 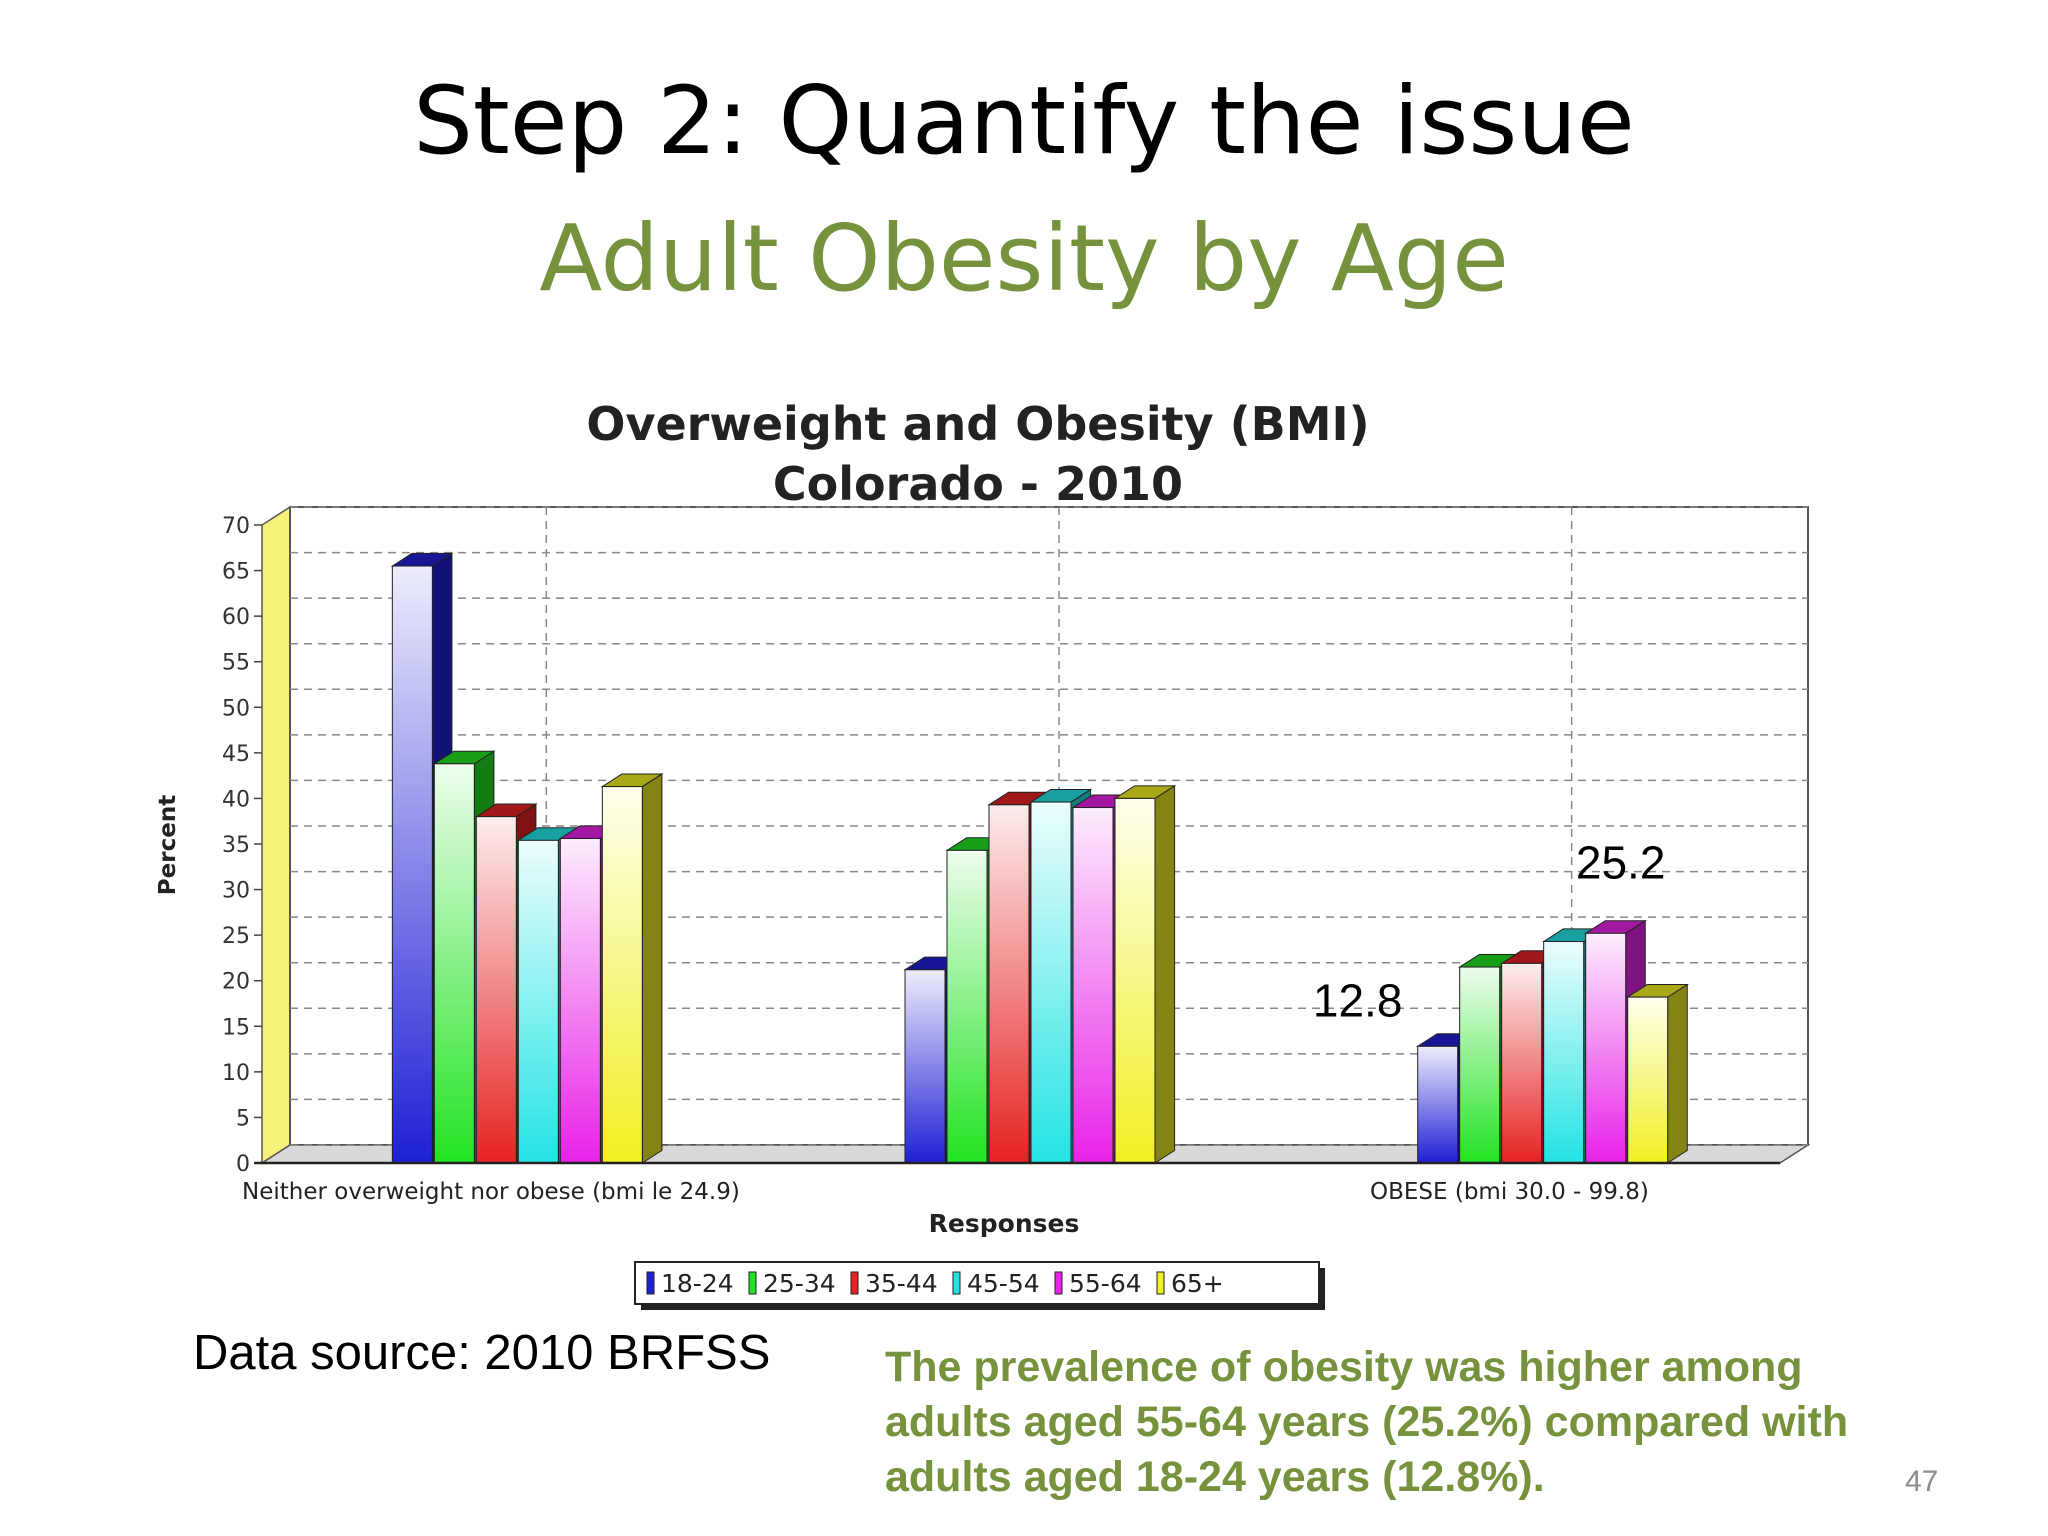 What do you see at coordinates (799, 1283) in the screenshot?
I see `legend-entry: 25-34` at bounding box center [799, 1283].